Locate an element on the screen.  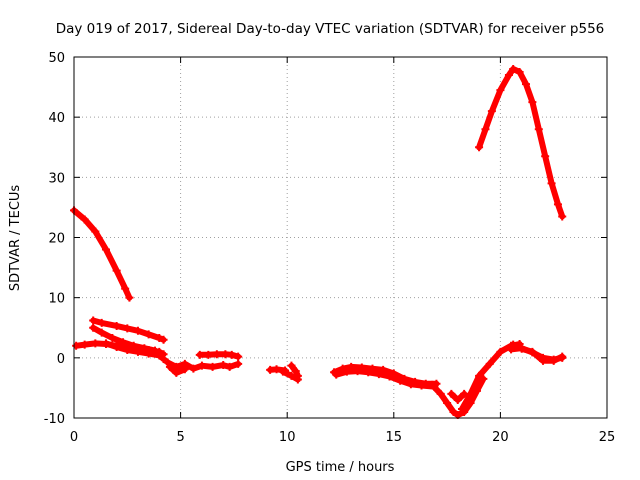
series-arc5 is located at coordinates (134, 351).